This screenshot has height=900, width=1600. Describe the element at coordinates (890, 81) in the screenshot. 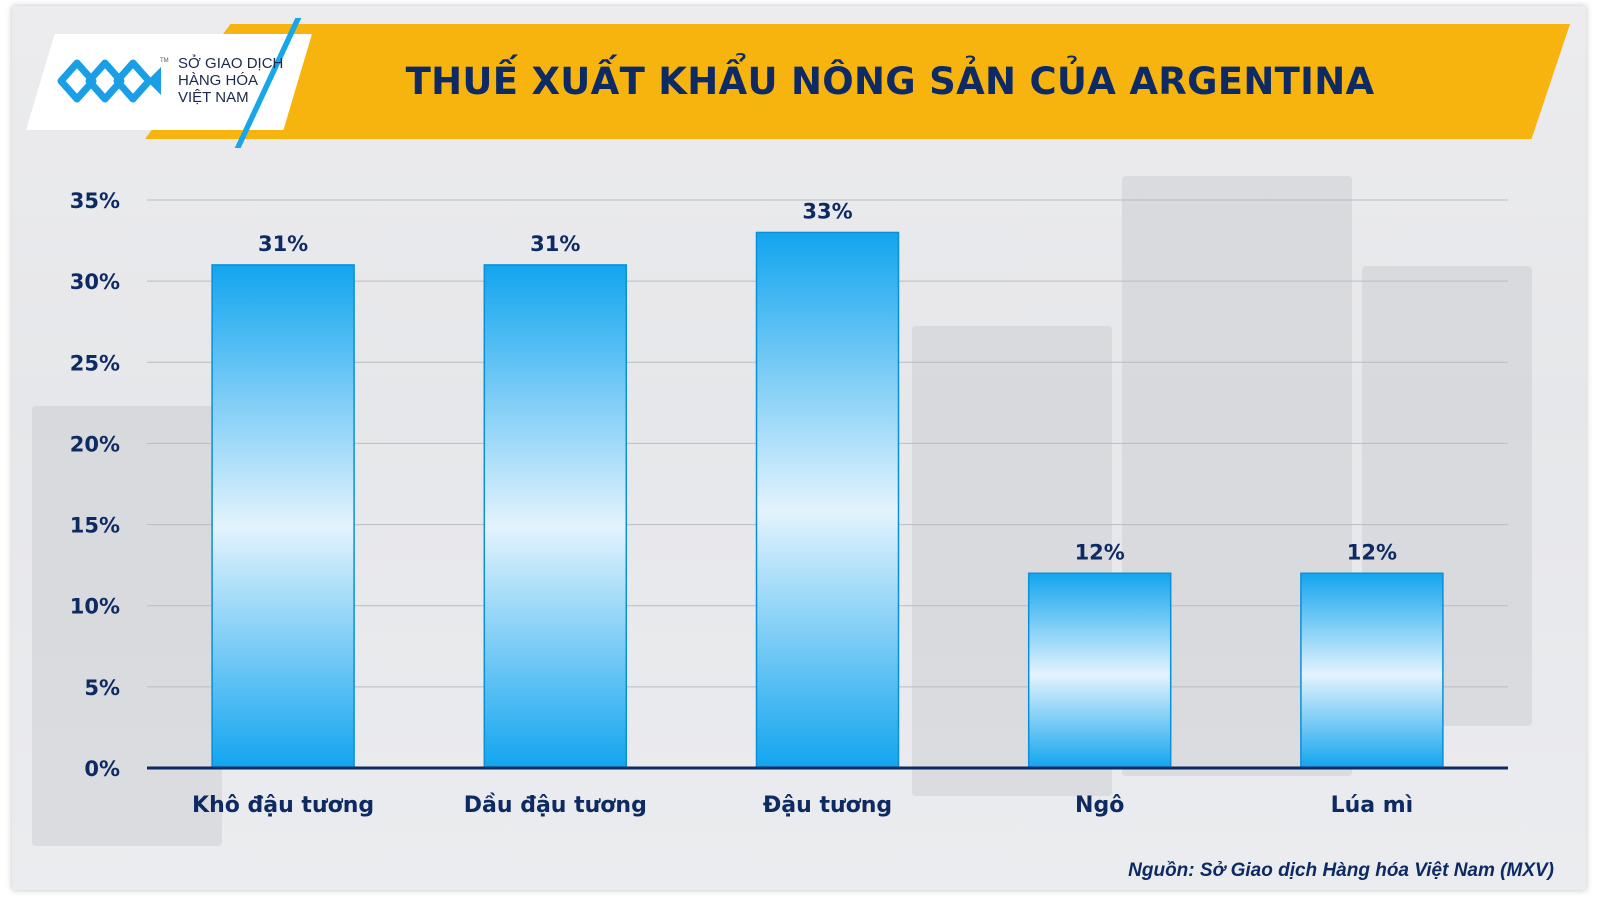

I see `chart-title: THUẾ XUẤT KHẨU NÔNG SẢN CỦA ARGENTINA` at that location.